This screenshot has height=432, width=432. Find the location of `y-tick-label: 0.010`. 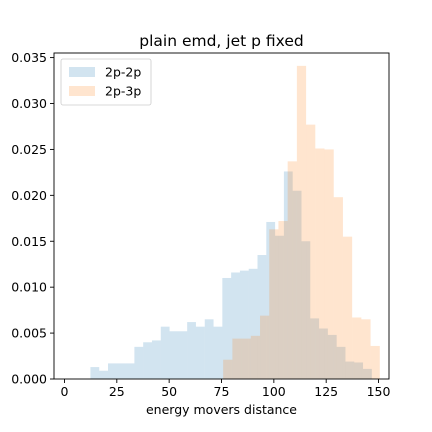

y-tick-label: 0.010 is located at coordinates (29, 287).